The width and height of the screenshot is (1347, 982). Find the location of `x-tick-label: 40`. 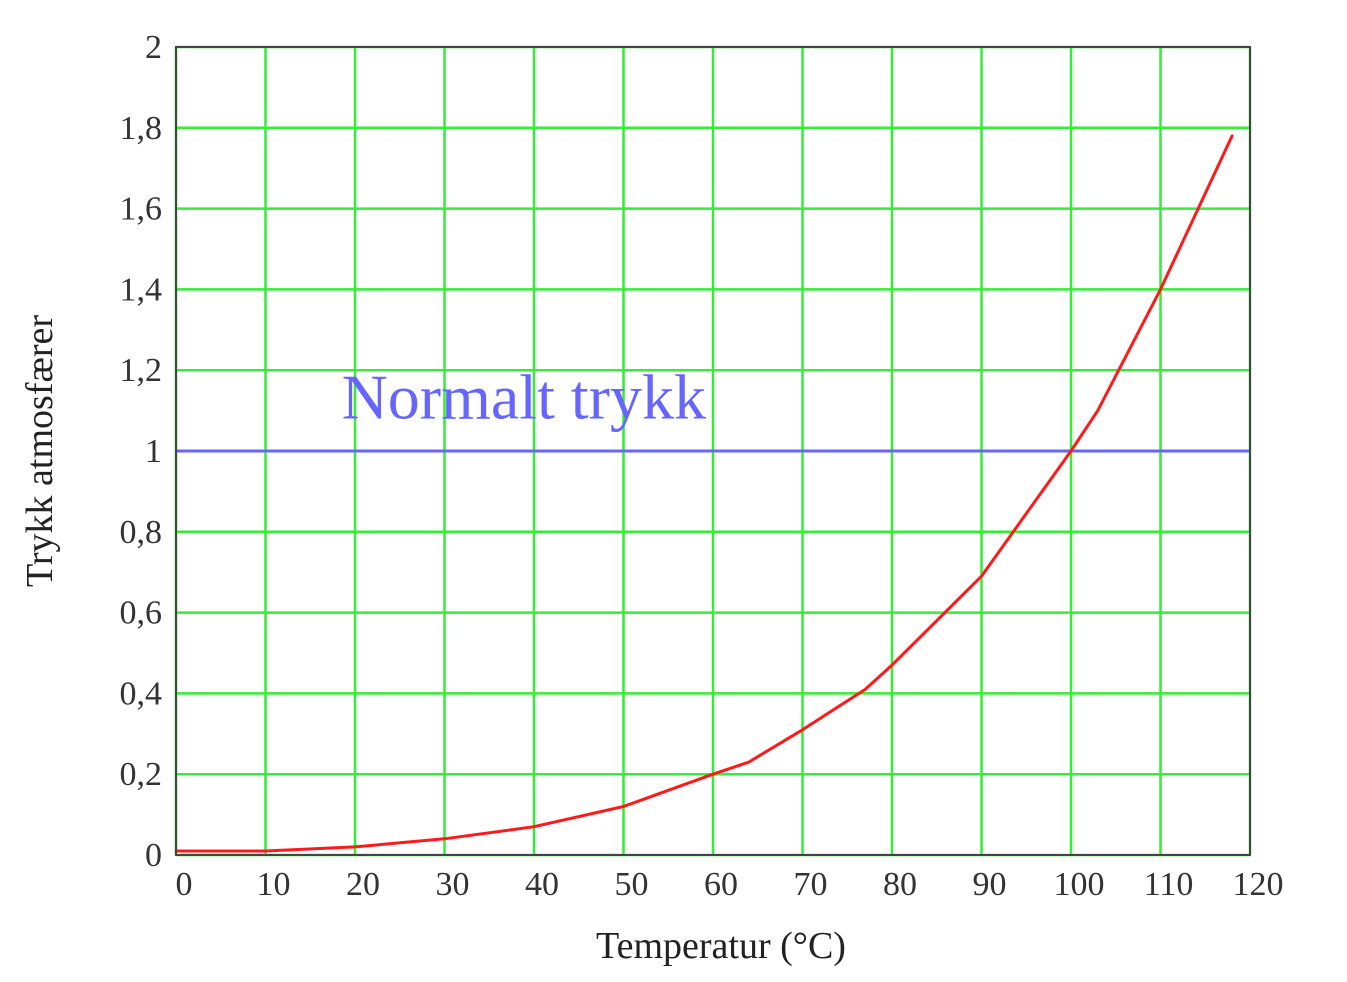

x-tick-label: 40 is located at coordinates (542, 884).